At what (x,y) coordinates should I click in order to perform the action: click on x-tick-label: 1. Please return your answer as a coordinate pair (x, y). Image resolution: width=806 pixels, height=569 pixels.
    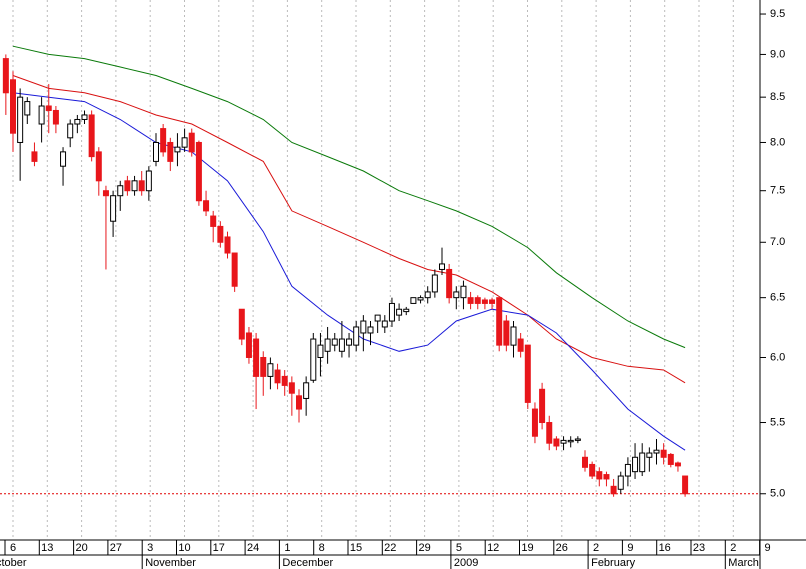
    Looking at the image, I should click on (287, 548).